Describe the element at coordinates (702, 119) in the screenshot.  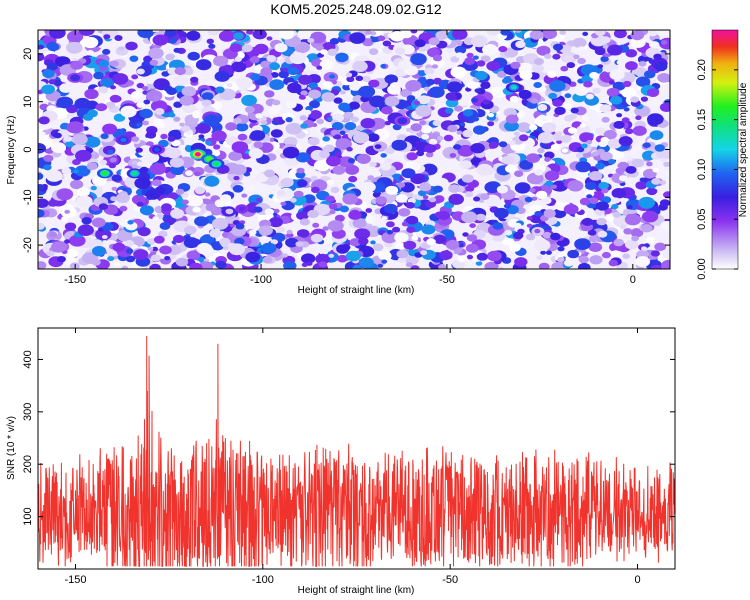
I see `colorbar-tick-label: 0.15` at that location.